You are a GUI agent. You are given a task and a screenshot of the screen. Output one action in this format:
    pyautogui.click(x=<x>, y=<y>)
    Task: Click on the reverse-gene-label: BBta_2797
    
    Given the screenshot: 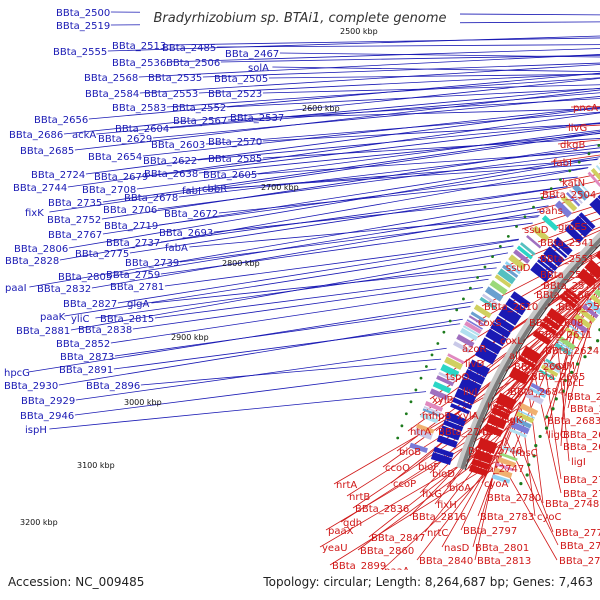 What is the action you would take?
    pyautogui.click(x=490, y=531)
    